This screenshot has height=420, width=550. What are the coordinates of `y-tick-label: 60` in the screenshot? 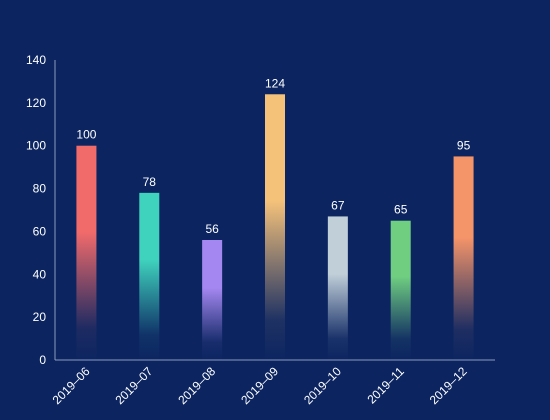 It's located at (40, 231).